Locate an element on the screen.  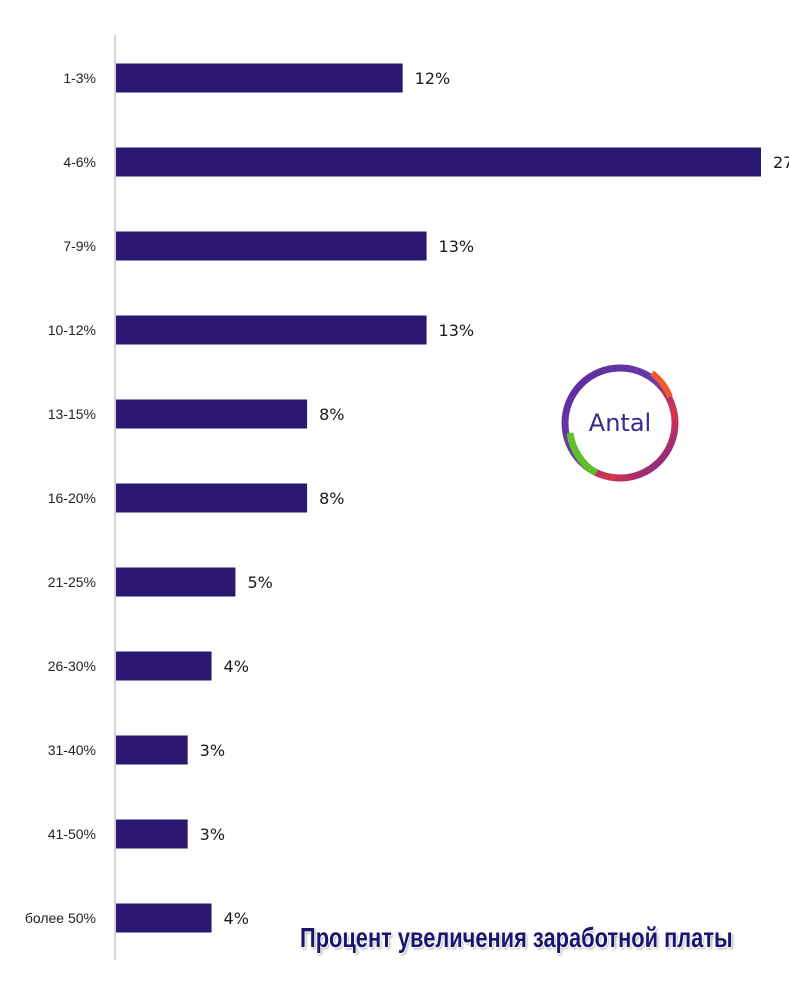
data-label: 27% is located at coordinates (781, 162).